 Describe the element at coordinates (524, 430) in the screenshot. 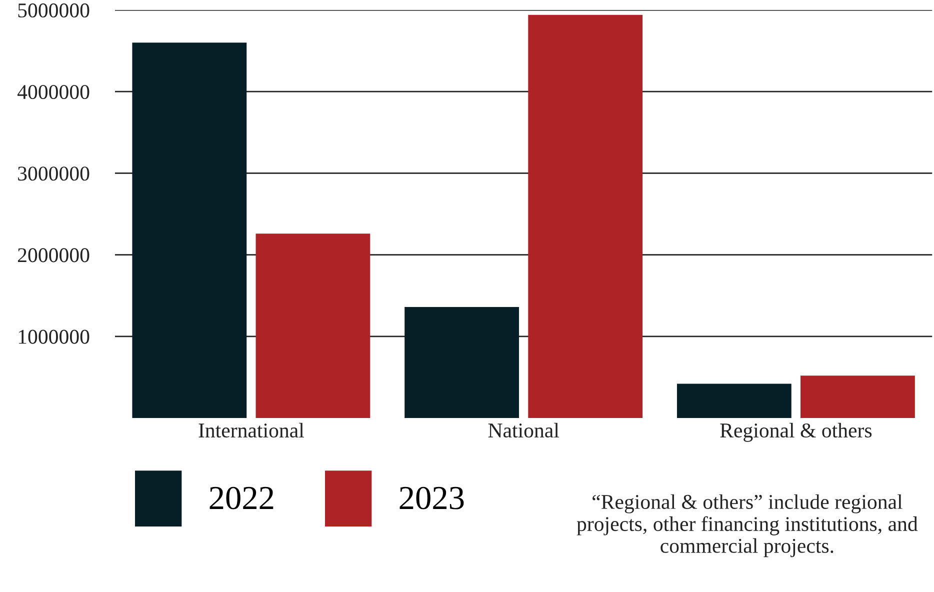

I see `x-tick-label: National` at that location.